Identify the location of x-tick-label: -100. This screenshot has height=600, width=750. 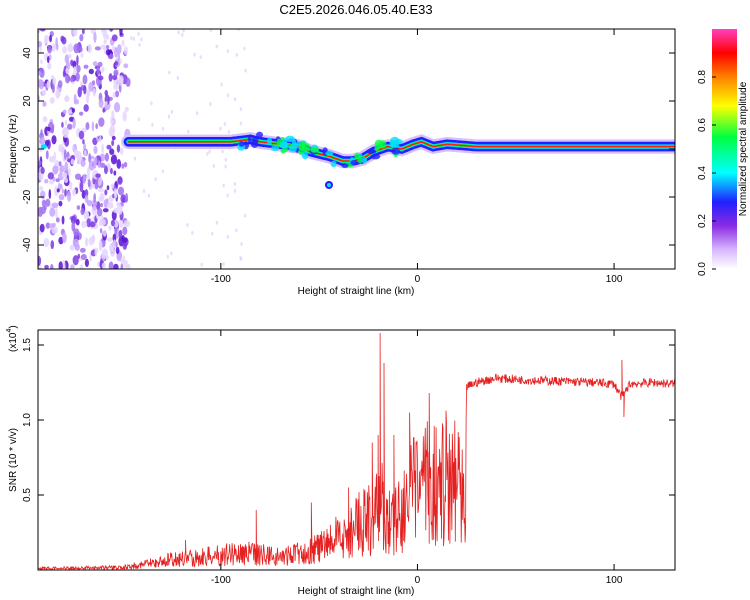
(221, 580).